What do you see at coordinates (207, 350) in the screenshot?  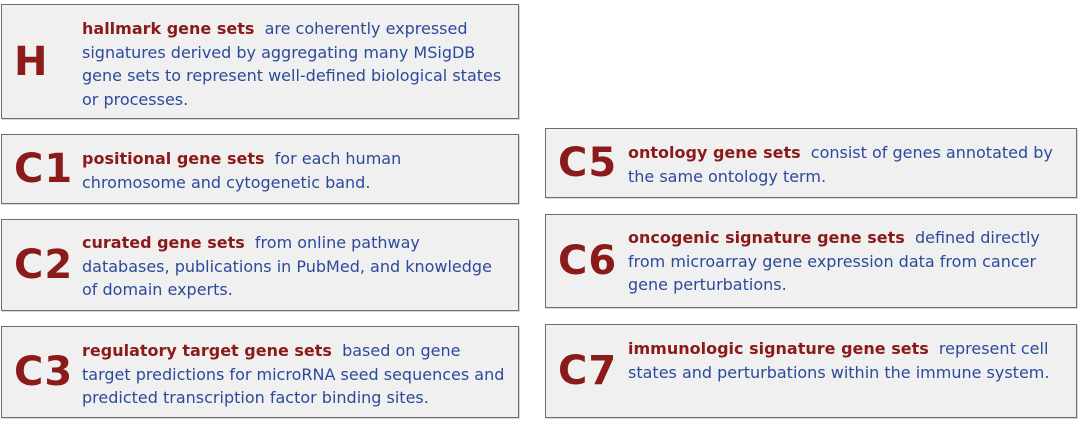 I see `collection-name: regulatory target gene sets` at bounding box center [207, 350].